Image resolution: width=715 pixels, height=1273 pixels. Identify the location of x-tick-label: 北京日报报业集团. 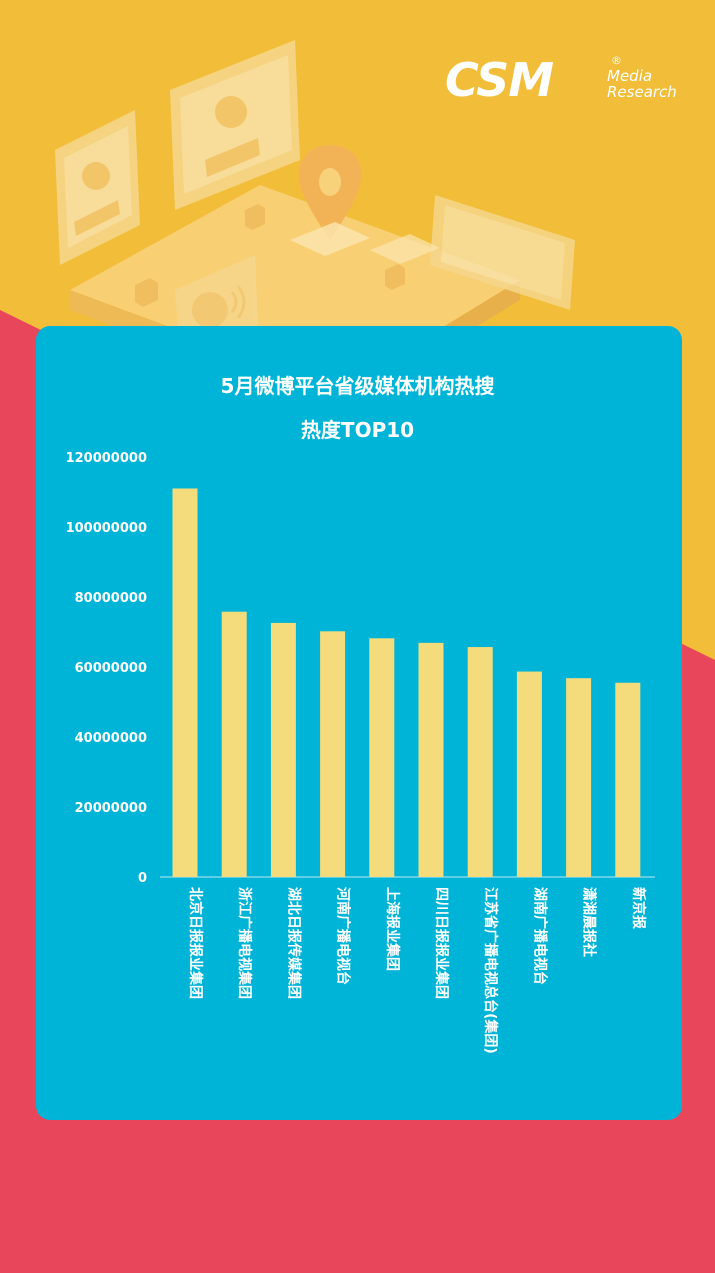
(195, 943).